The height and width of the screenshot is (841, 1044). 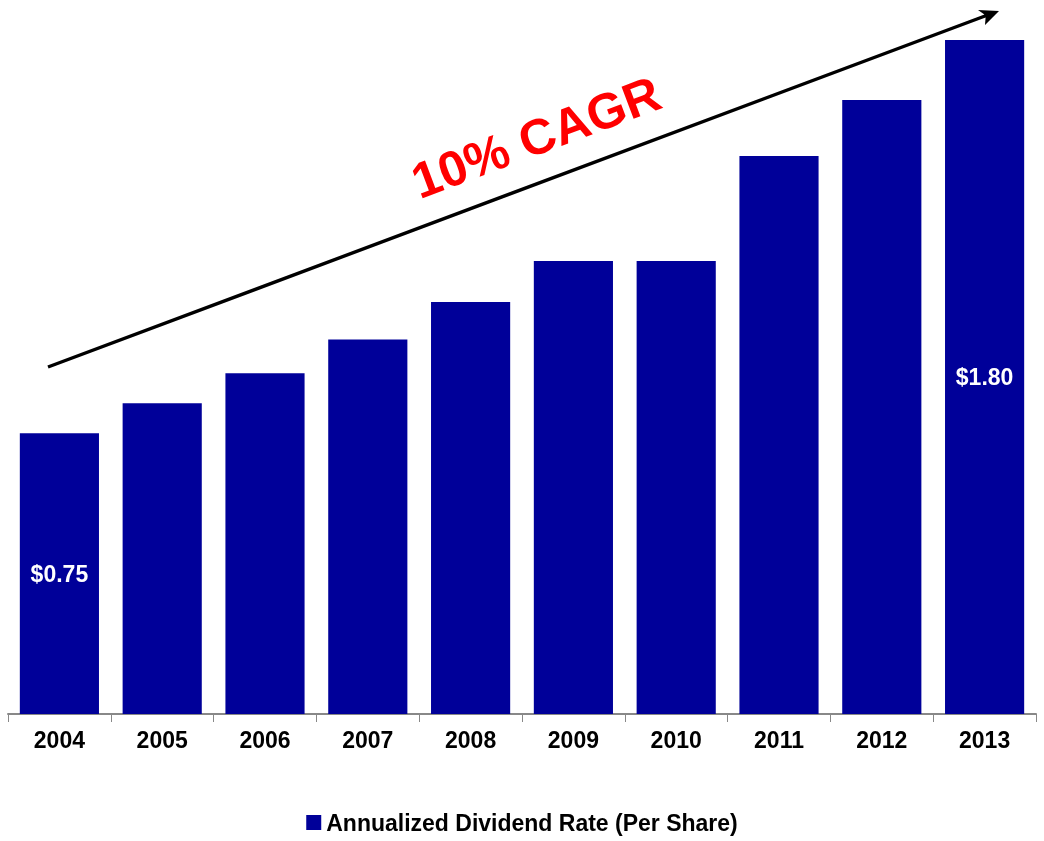 I want to click on data-label: $1.80, so click(x=984, y=377).